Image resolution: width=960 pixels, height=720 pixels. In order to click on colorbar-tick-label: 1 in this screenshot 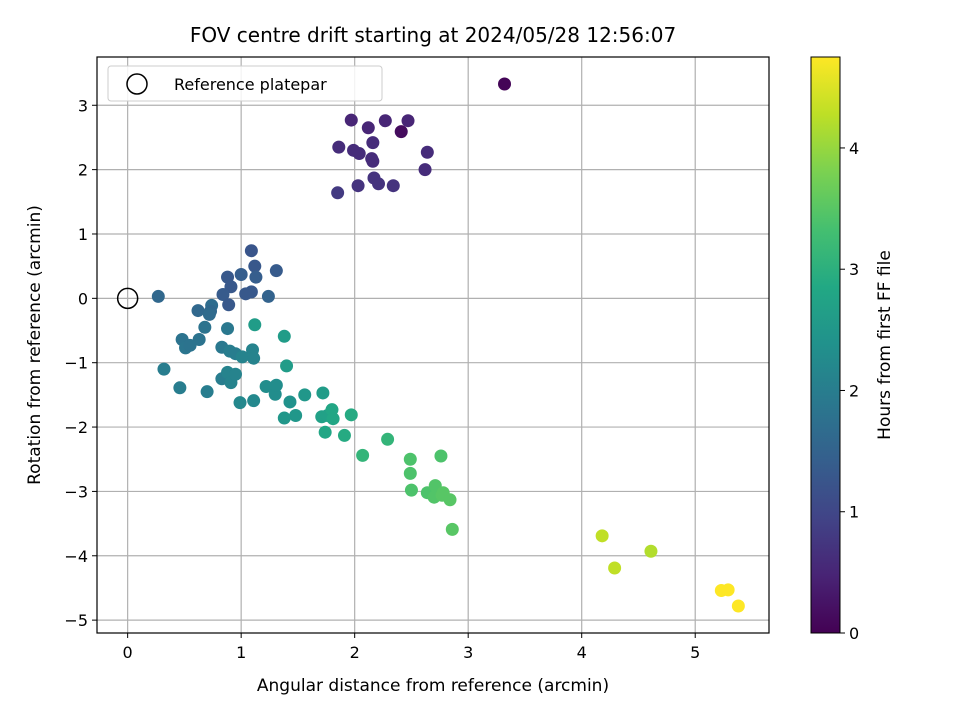, I will do `click(854, 512)`.